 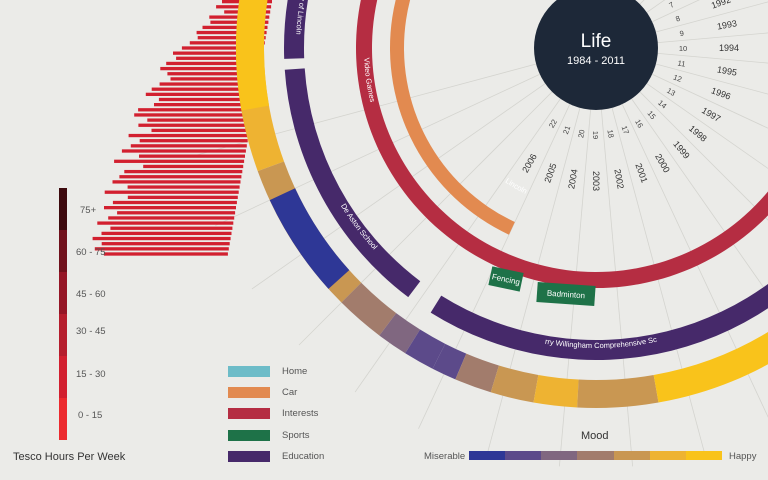 What do you see at coordinates (596, 41) in the screenshot?
I see `center-title: Life` at bounding box center [596, 41].